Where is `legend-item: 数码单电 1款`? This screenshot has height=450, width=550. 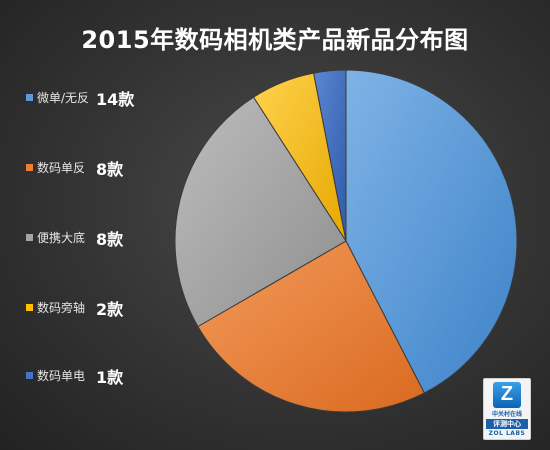
legend-item: 数码单电 1款 is located at coordinates (106, 376).